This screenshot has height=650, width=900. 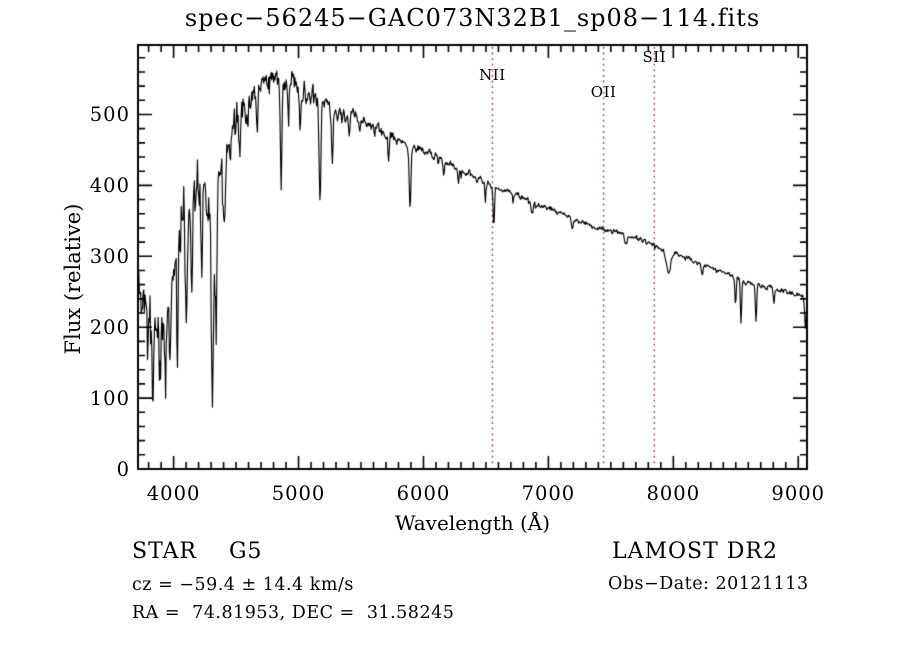 I want to click on x-axis-label: Wavelength (Å), so click(x=472, y=523).